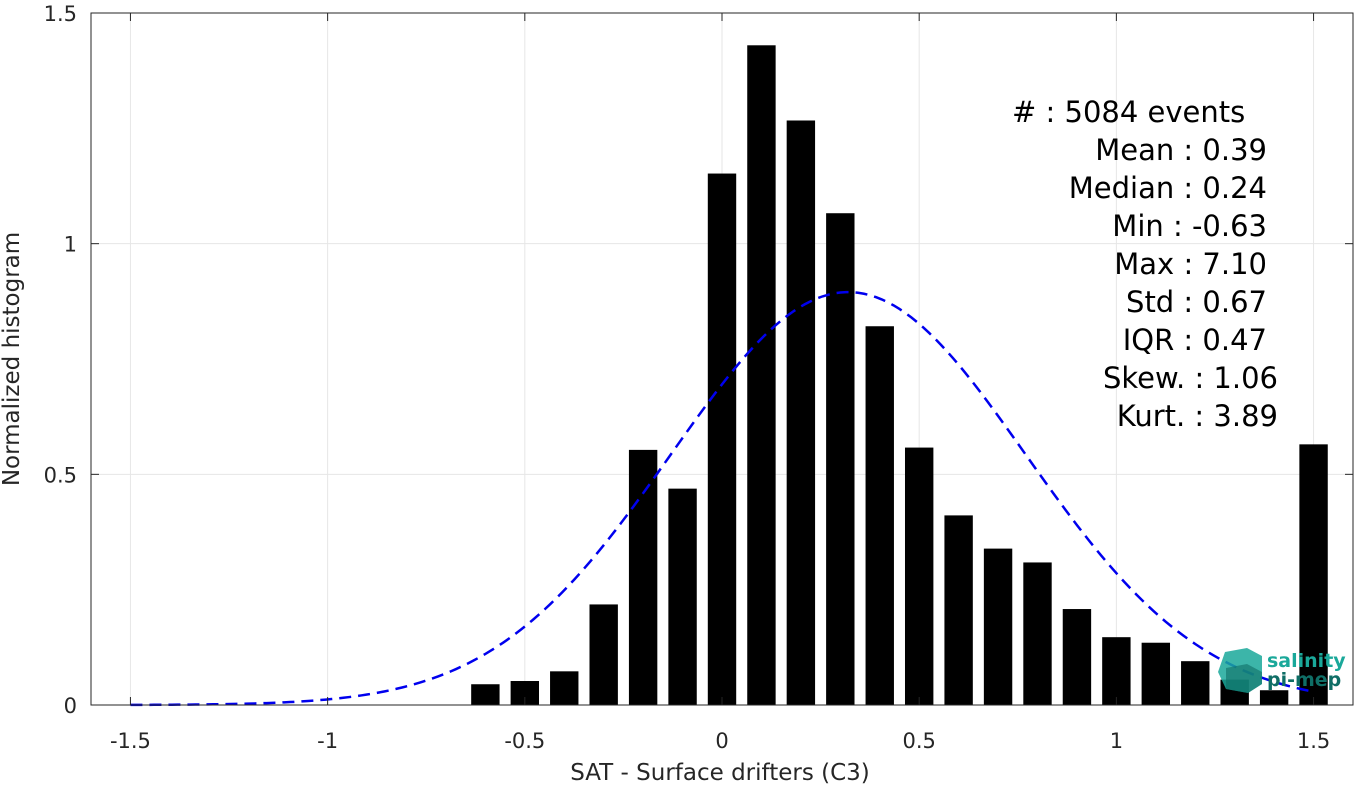 The image size is (1367, 785). What do you see at coordinates (1313, 741) in the screenshot?
I see `x-tick-label-6: 1.5` at bounding box center [1313, 741].